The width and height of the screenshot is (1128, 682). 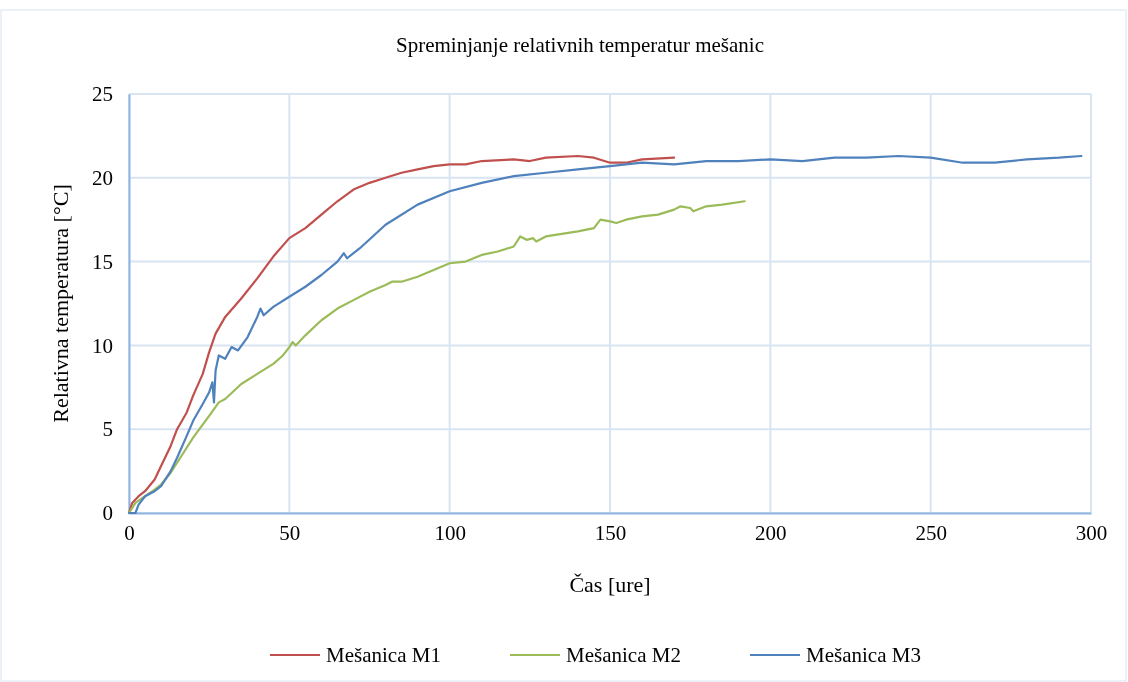 I want to click on chart-title: Spreminjanje relativnih temperatur mešanic, so click(x=580, y=45).